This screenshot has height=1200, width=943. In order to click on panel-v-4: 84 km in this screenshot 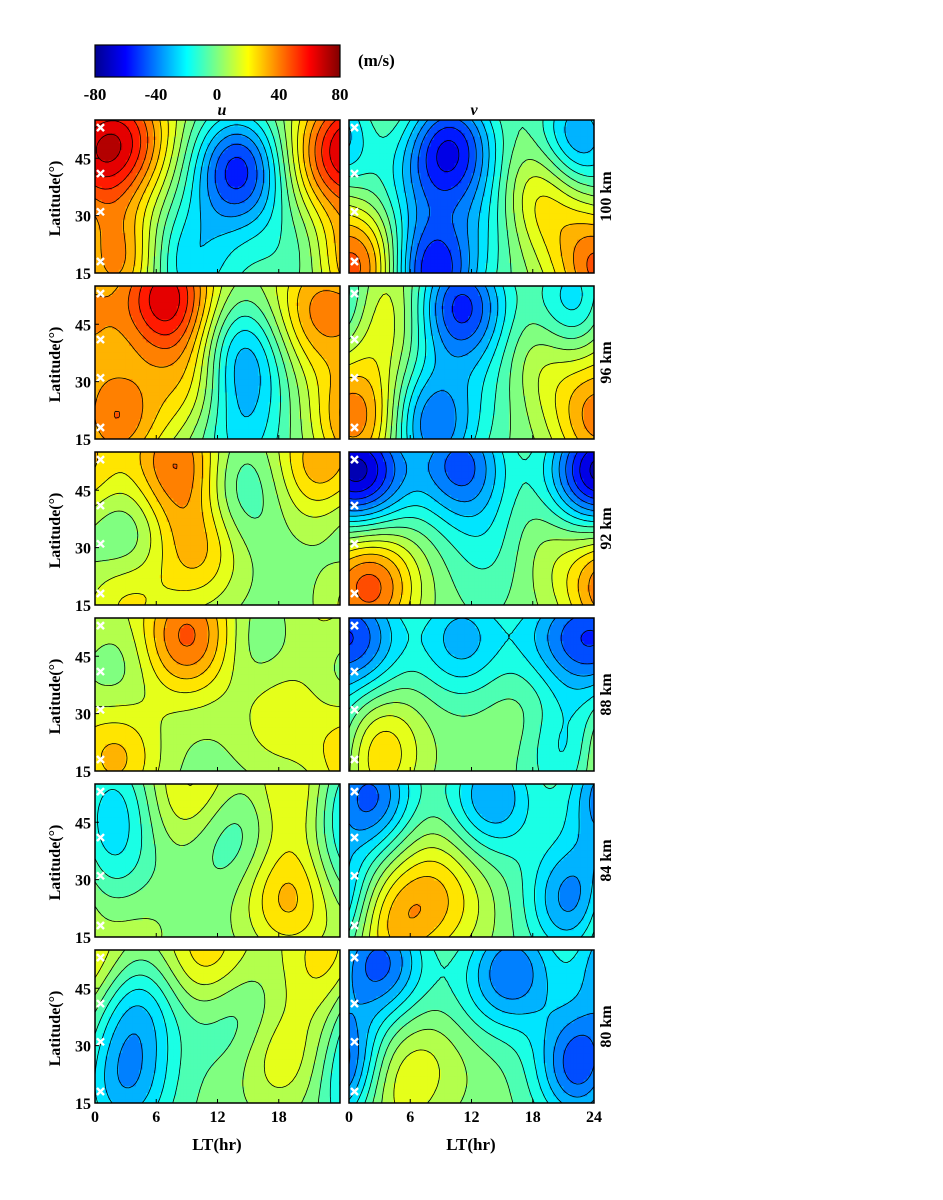, I will do `click(481, 860)`.